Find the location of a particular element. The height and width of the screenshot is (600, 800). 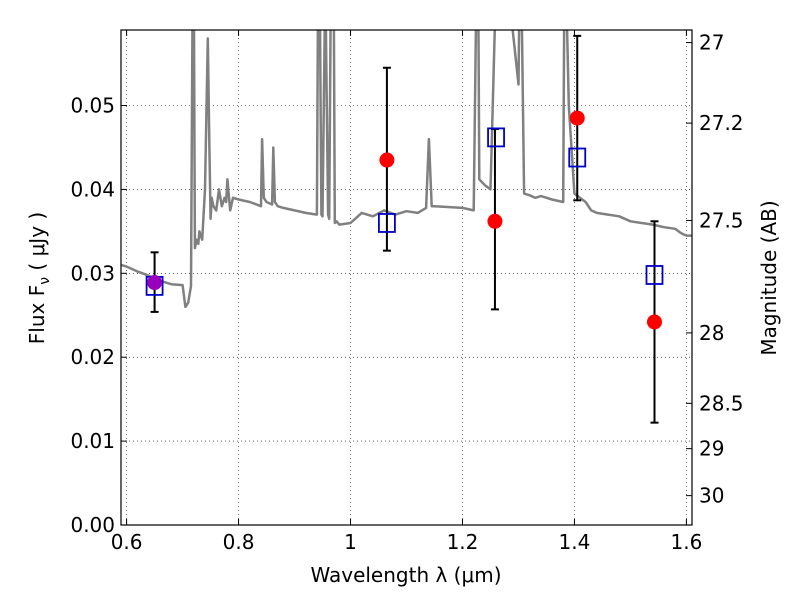

y-tick-label: 0.00 is located at coordinates (92, 525).